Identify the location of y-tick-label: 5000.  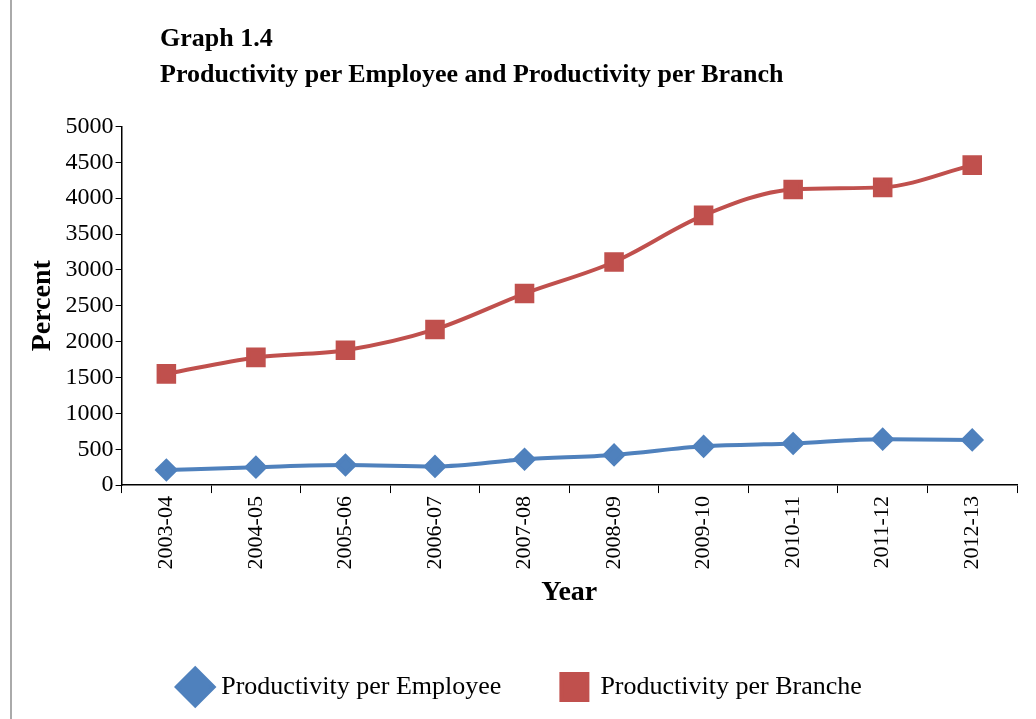
(89, 124).